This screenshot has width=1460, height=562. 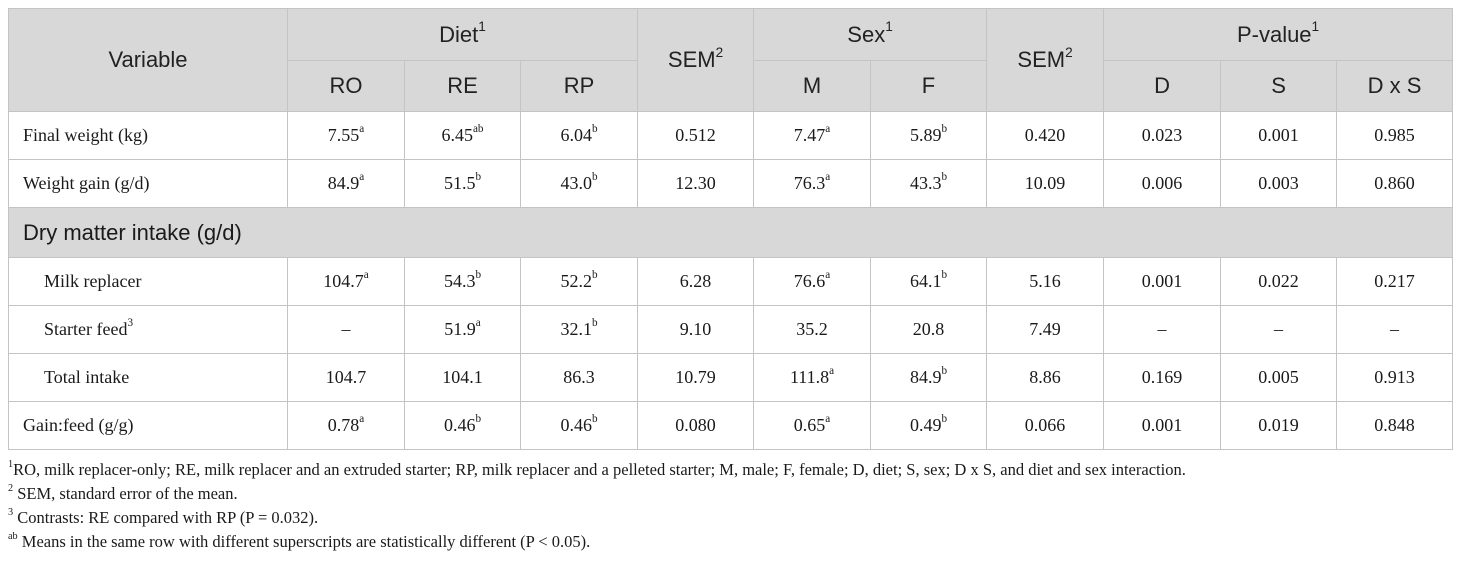 What do you see at coordinates (1395, 183) in the screenshot?
I see `cell-p-dxs: 0.860` at bounding box center [1395, 183].